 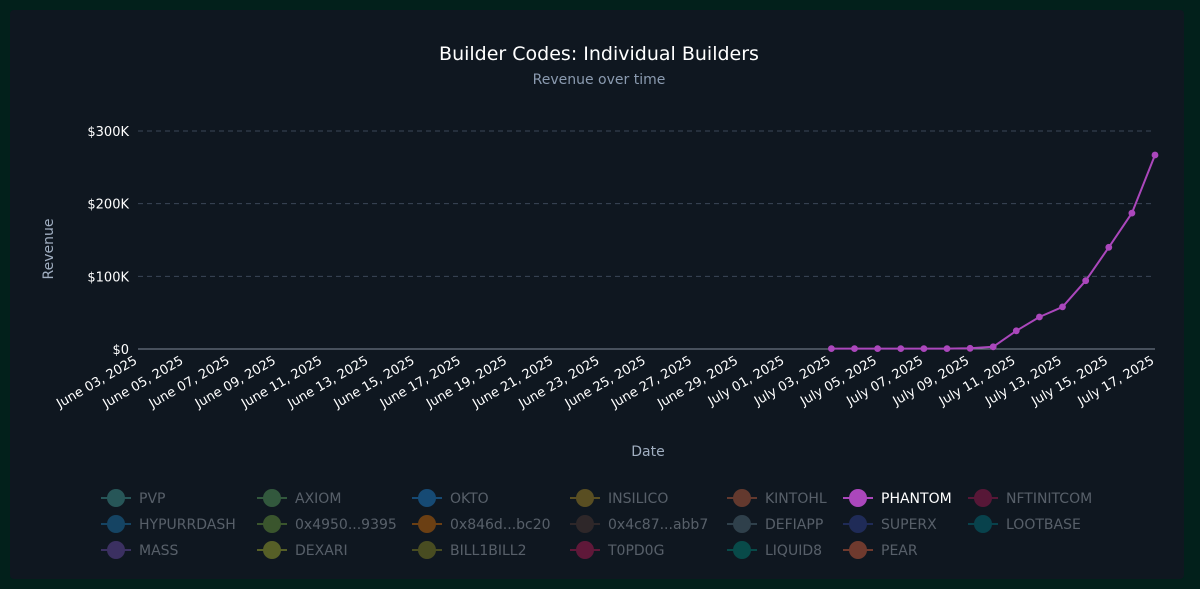 I want to click on legend-item-lootbase: LOOTBASE, so click(x=1024, y=524).